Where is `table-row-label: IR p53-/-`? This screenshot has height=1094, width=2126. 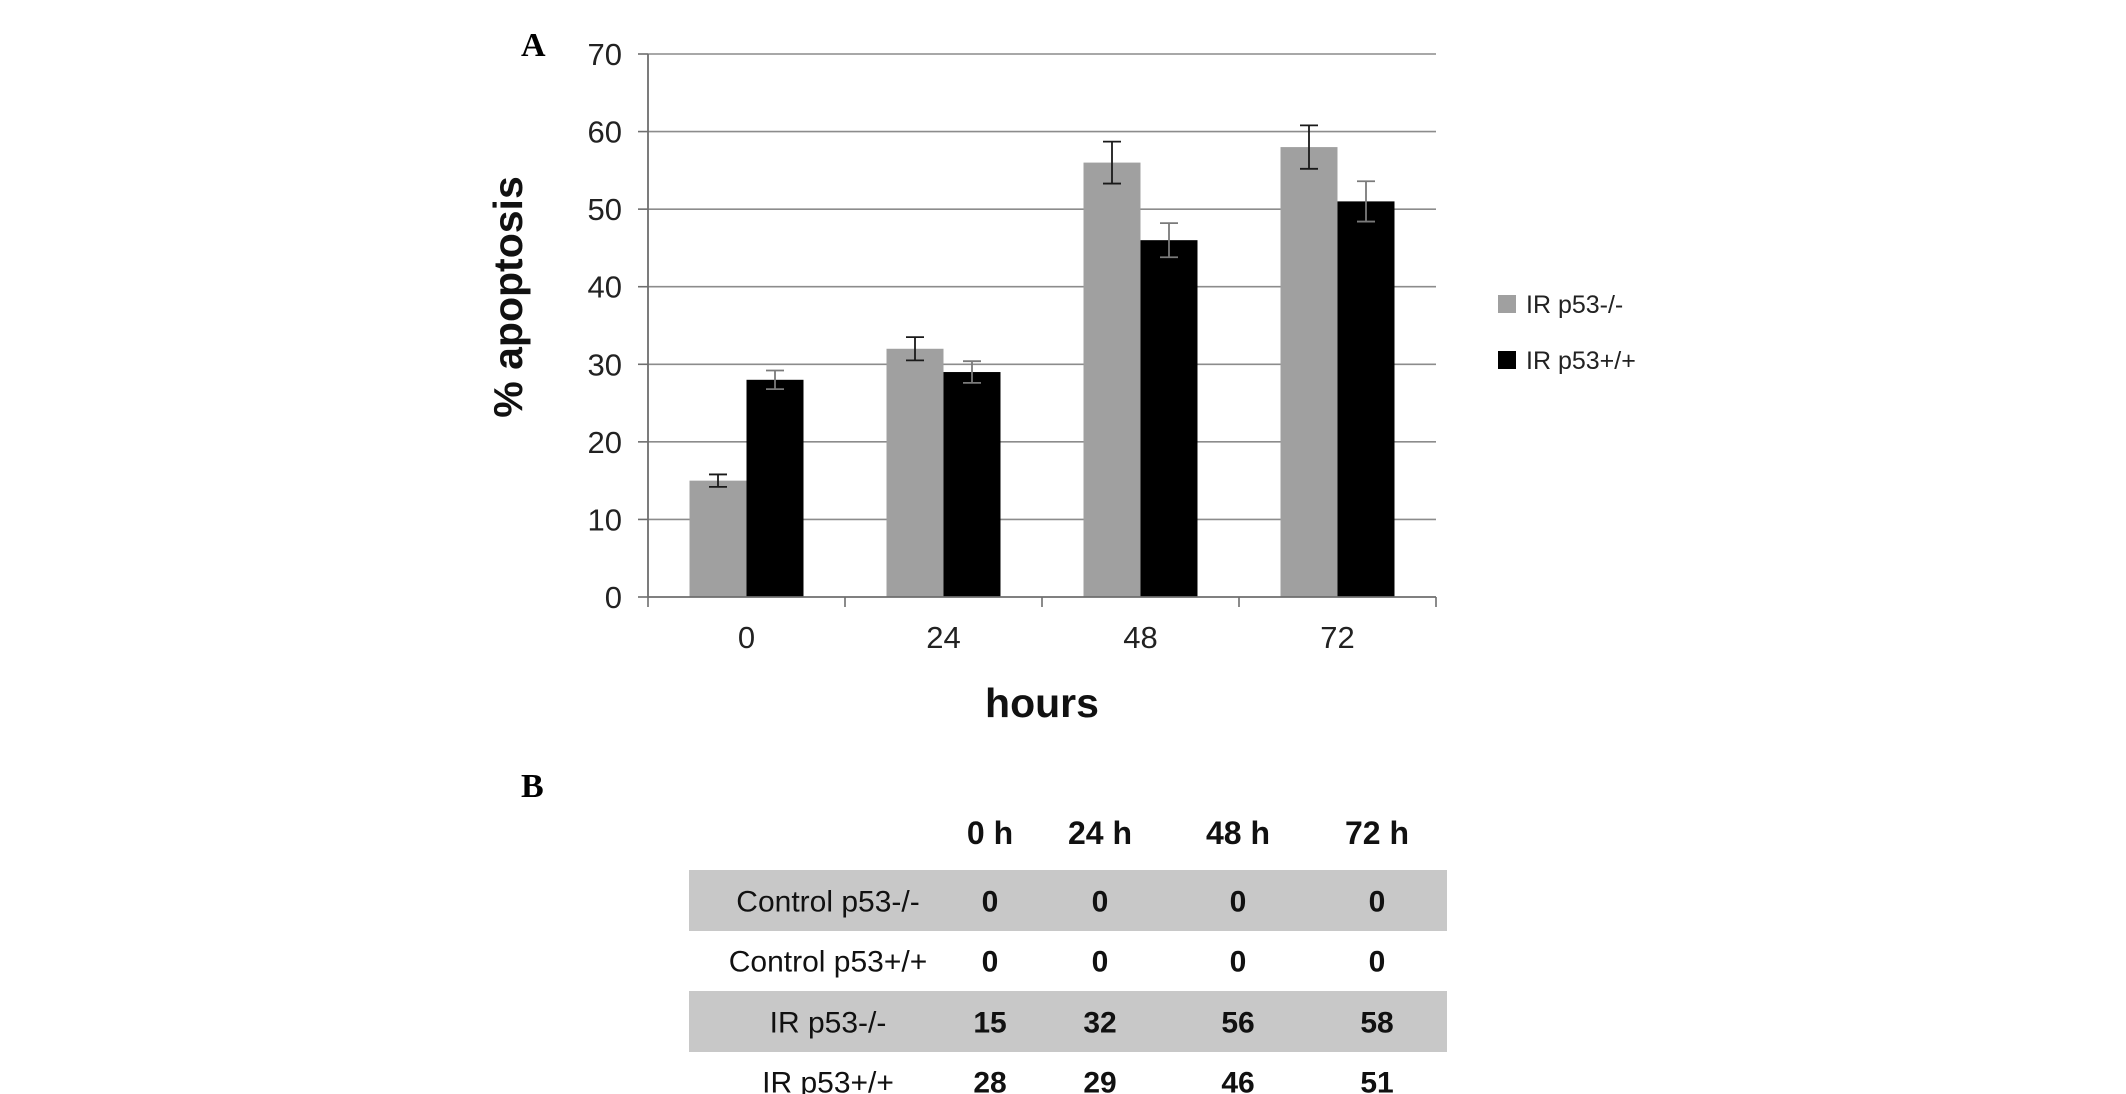 table-row-label: IR p53-/- is located at coordinates (828, 1023).